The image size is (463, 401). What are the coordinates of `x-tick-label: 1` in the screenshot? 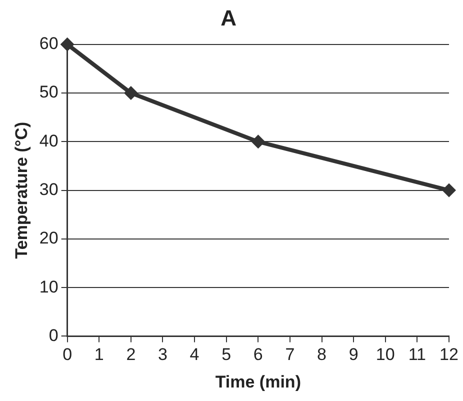 It's located at (99, 354).